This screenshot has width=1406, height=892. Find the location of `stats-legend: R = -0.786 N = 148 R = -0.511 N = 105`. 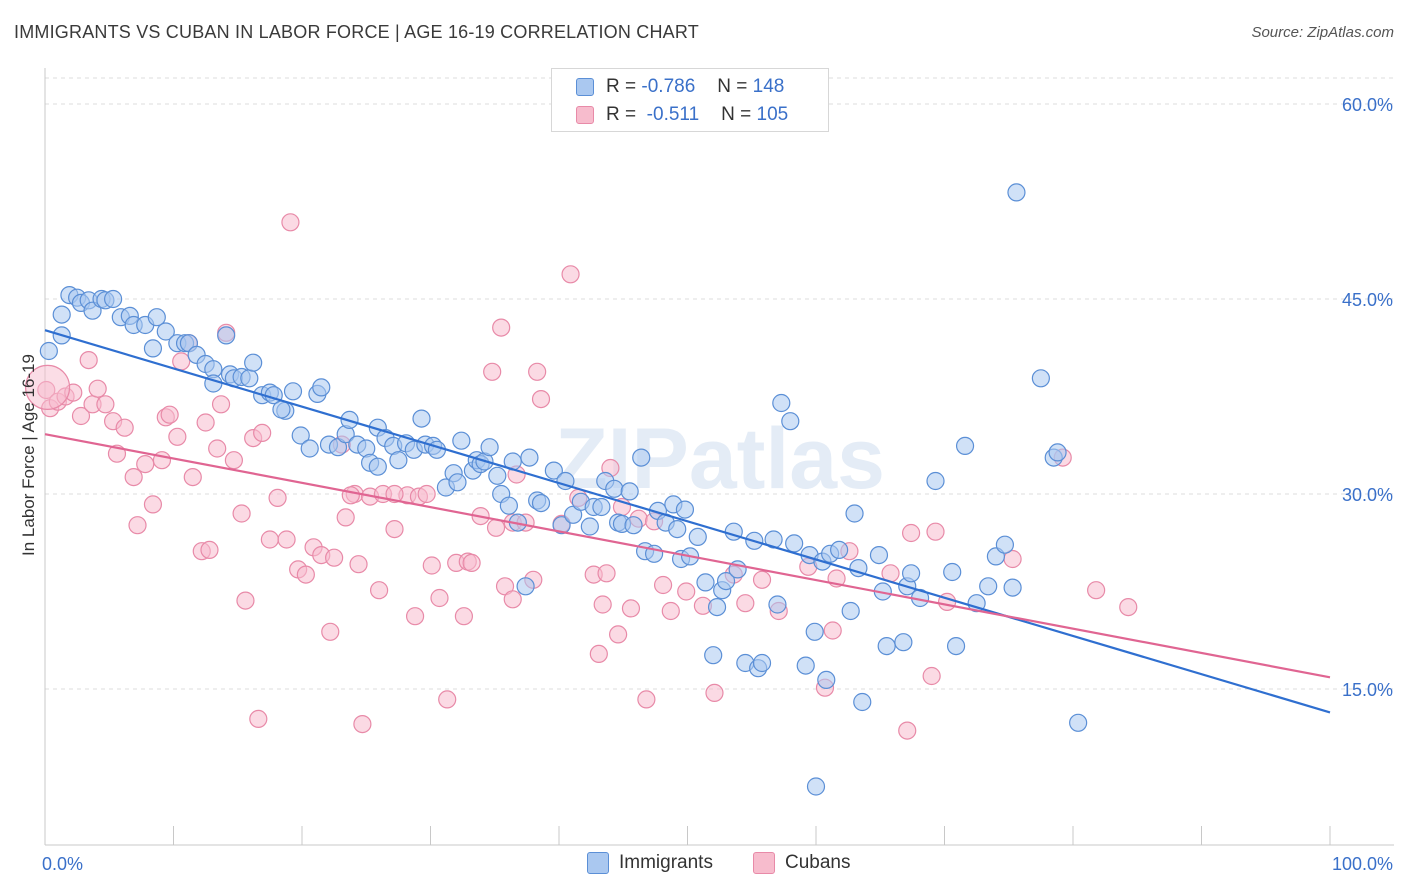

stats-legend: R = -0.786 N = 148 R = -0.511 N = 105 is located at coordinates (690, 100).